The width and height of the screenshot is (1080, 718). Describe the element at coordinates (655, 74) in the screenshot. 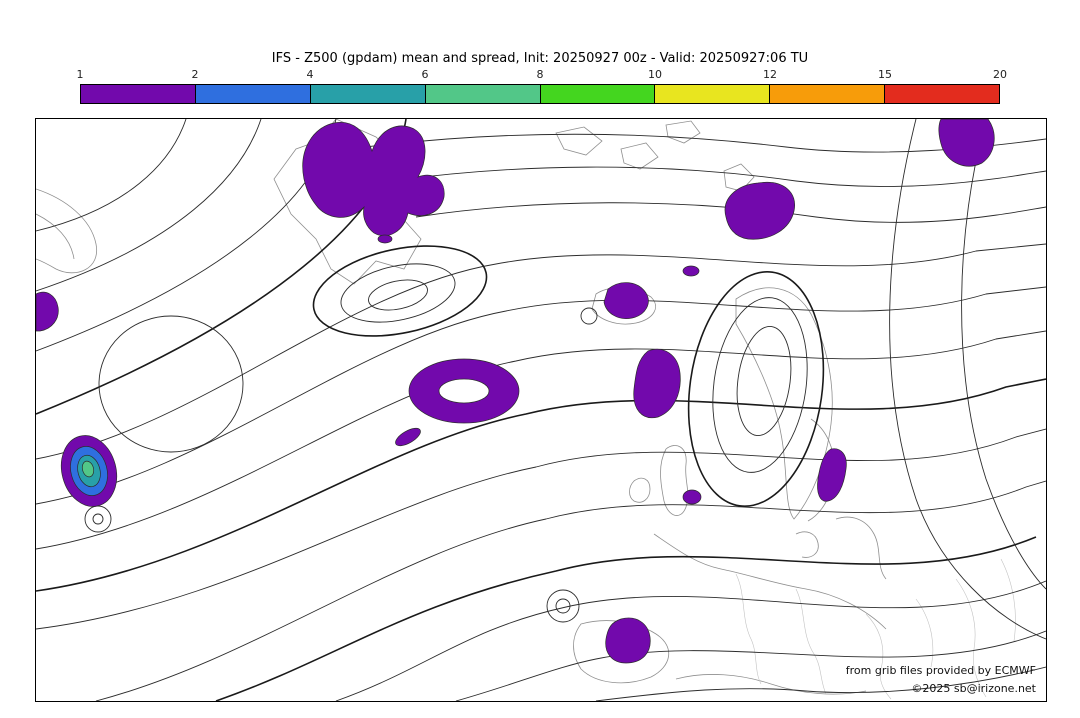

I see `colorbar-tick-label: 10` at that location.